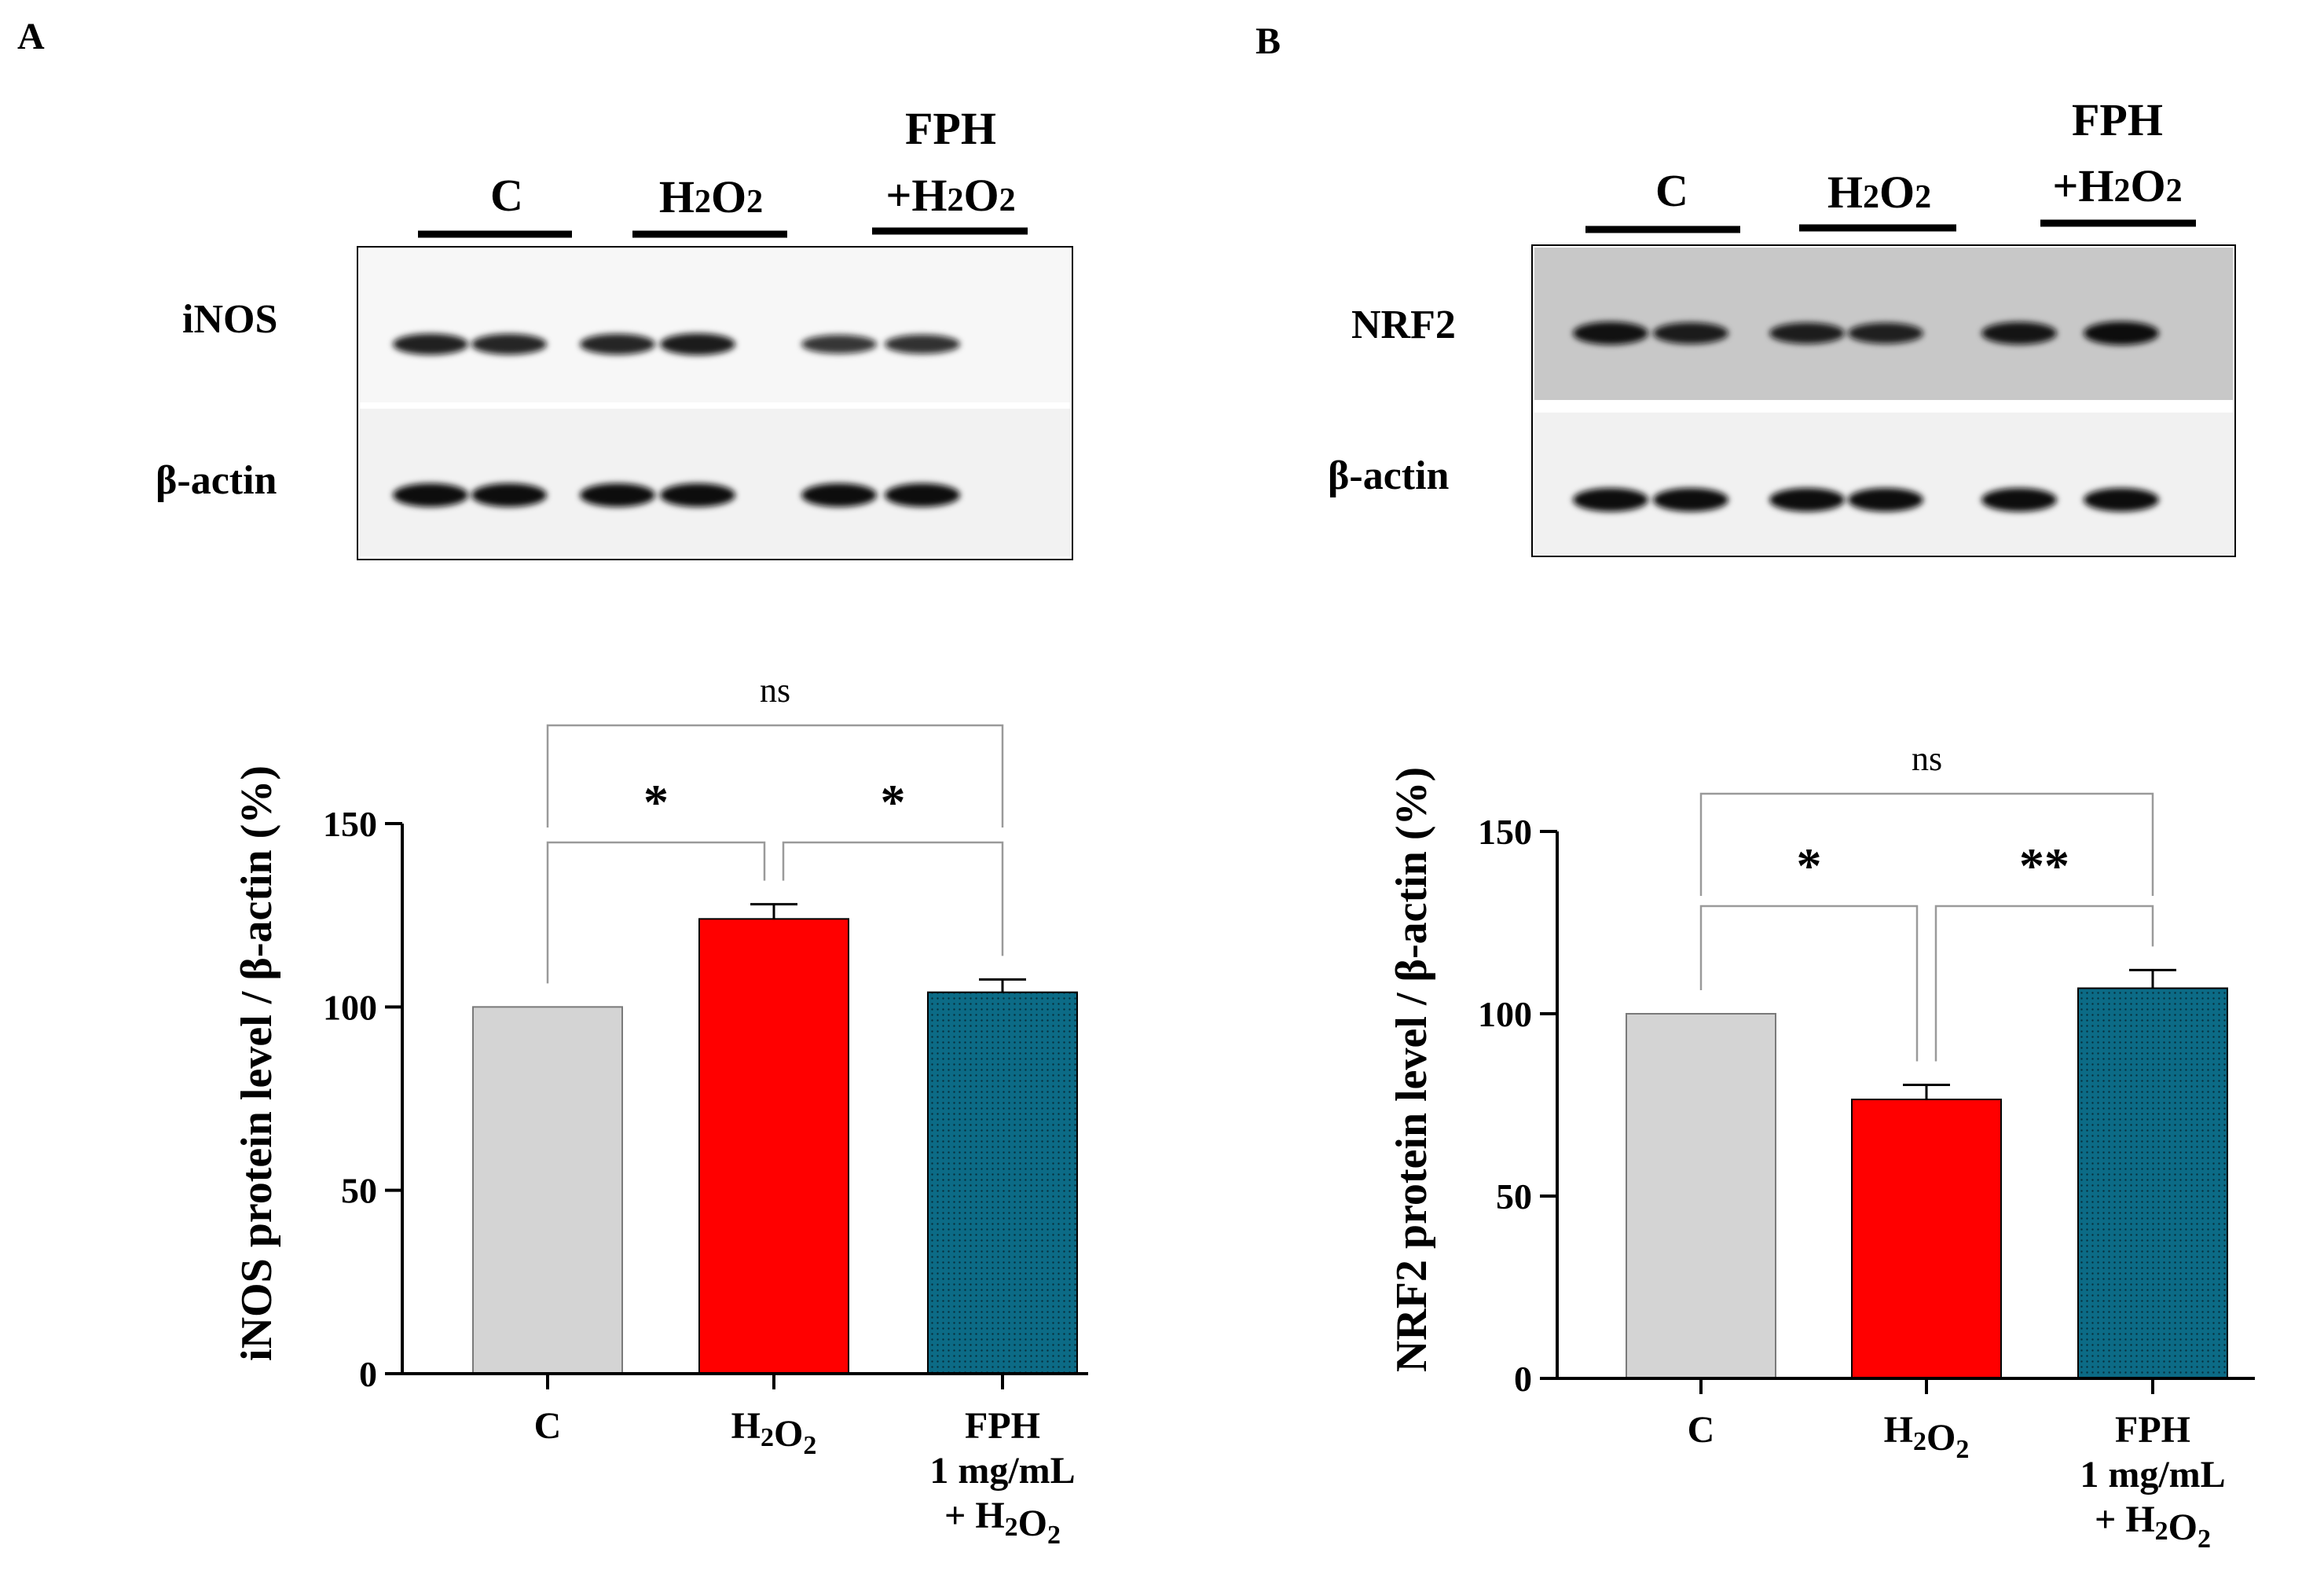  I want to click on blot-b-actin-bands, so click(1866, 500).